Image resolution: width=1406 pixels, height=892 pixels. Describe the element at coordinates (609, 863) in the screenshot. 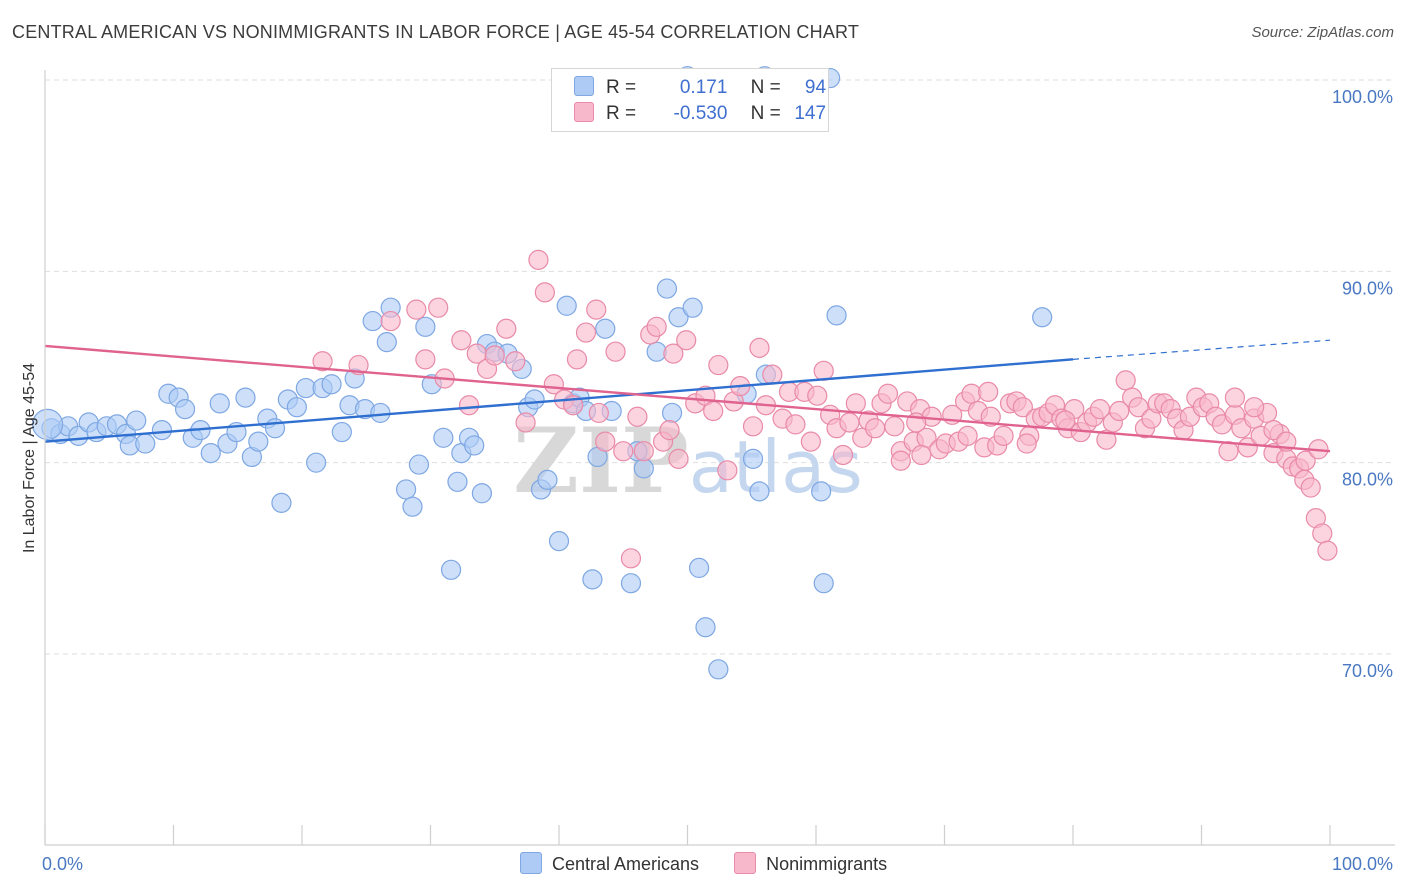

I see `legend-item-central-americans: Central Americans` at that location.